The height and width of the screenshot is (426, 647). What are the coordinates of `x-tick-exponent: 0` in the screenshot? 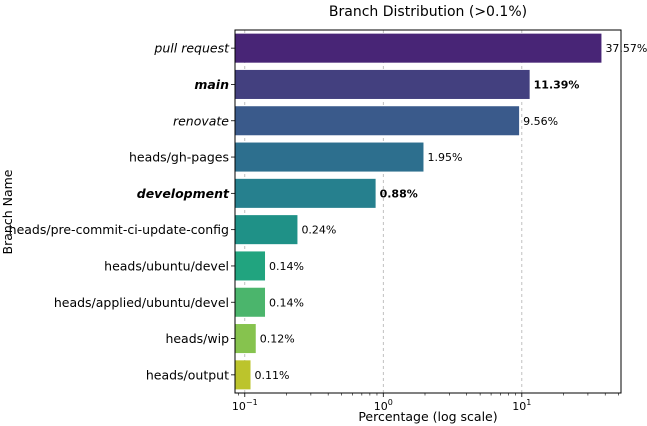 It's located at (390, 402).